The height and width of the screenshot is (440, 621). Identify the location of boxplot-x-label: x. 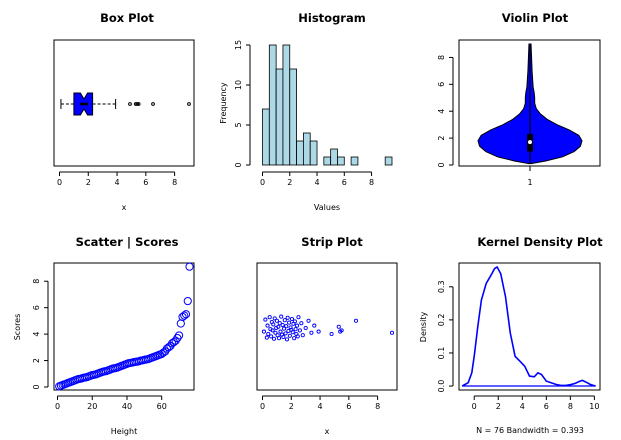
(124, 207).